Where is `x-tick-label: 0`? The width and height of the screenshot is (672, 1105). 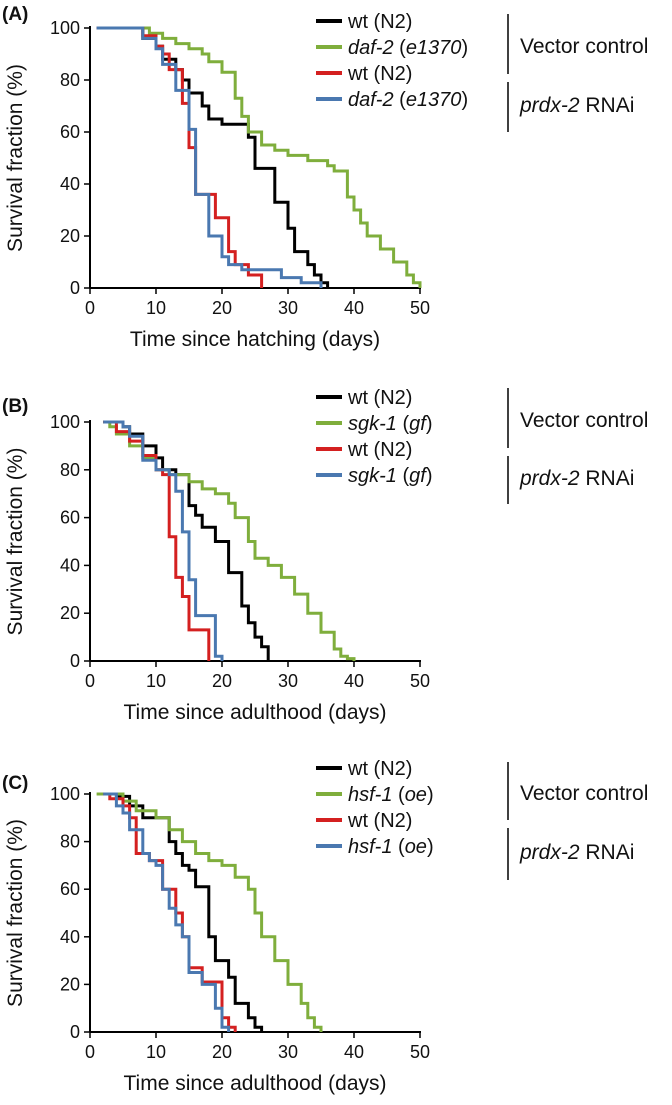
x-tick-label: 0 is located at coordinates (90, 1052).